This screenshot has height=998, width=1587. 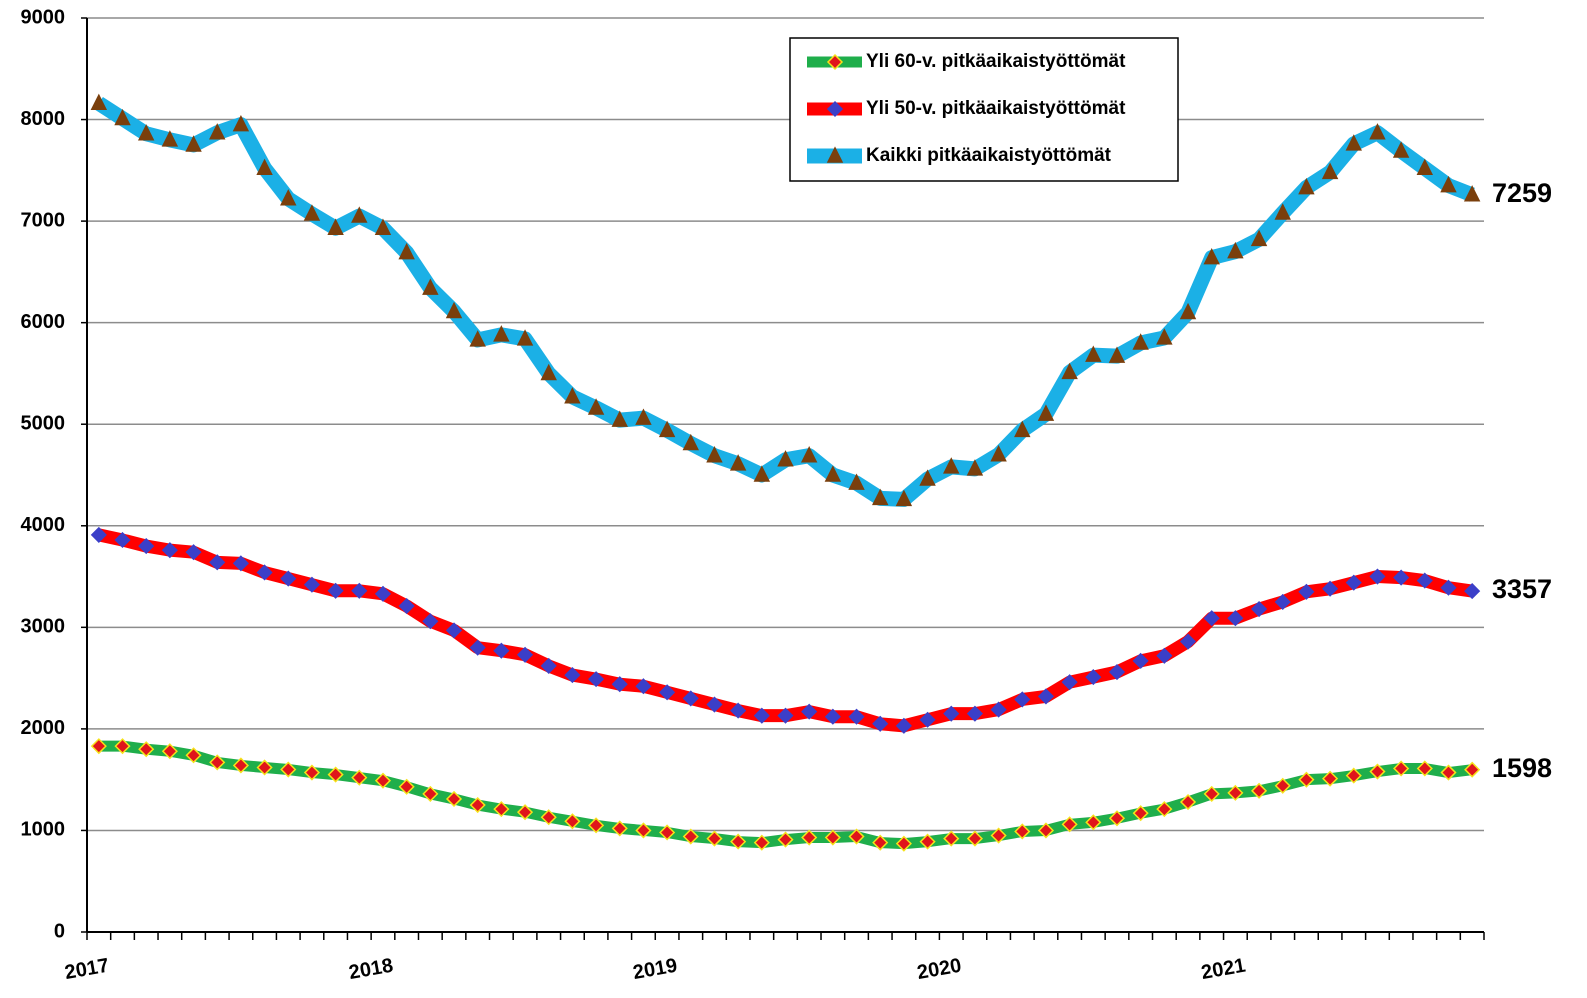 What do you see at coordinates (59, 931) in the screenshot?
I see `y-tick-label: 0` at bounding box center [59, 931].